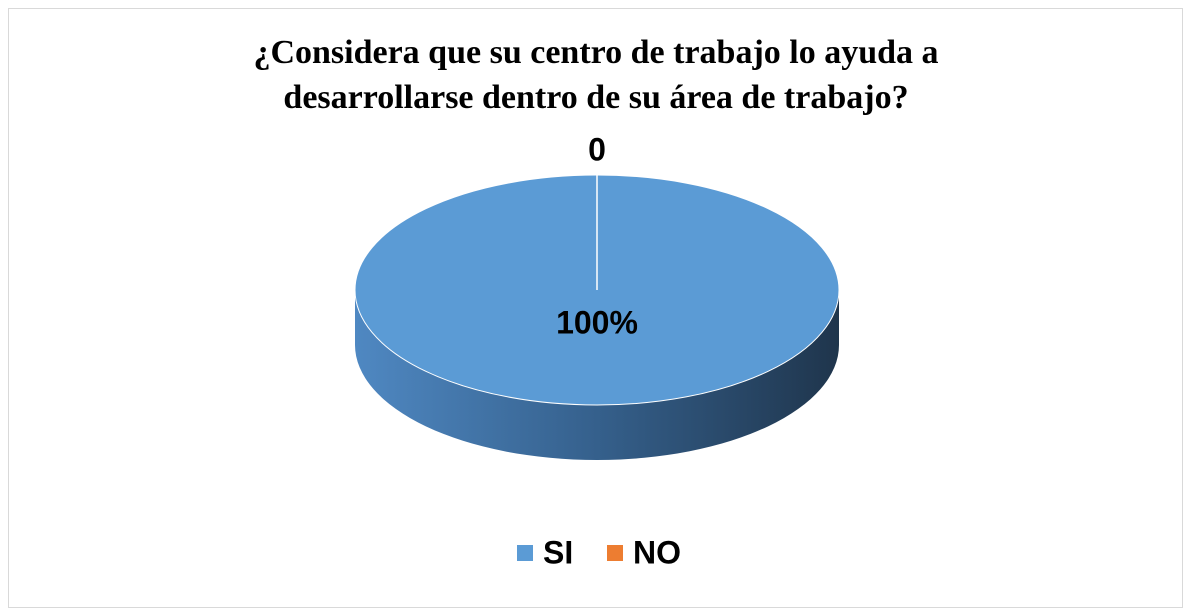 The image size is (1192, 608). Describe the element at coordinates (558, 552) in the screenshot. I see `legend-label: SI` at that location.